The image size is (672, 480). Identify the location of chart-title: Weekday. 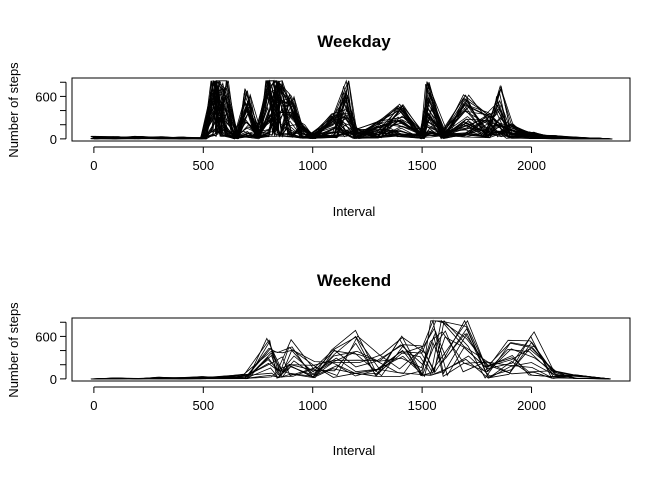
(354, 41).